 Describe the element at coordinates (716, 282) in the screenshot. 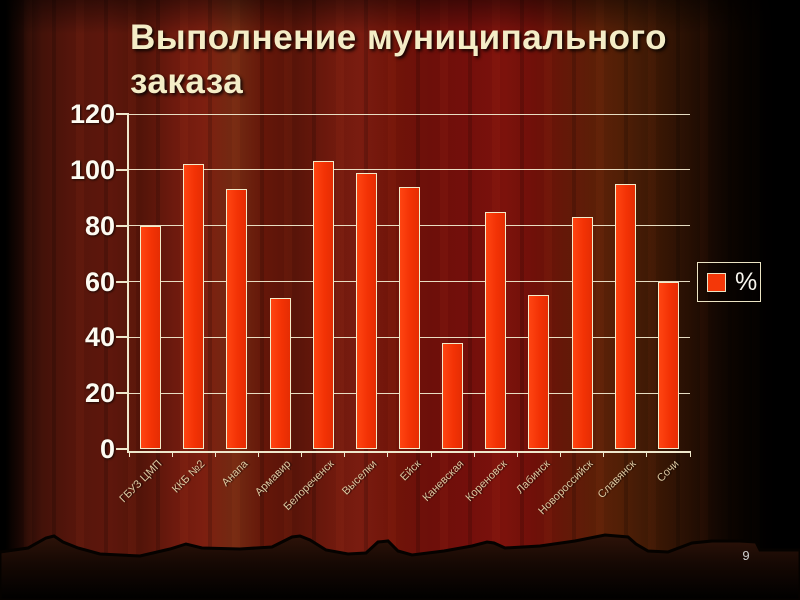

I see `legend-swatch-icon` at that location.